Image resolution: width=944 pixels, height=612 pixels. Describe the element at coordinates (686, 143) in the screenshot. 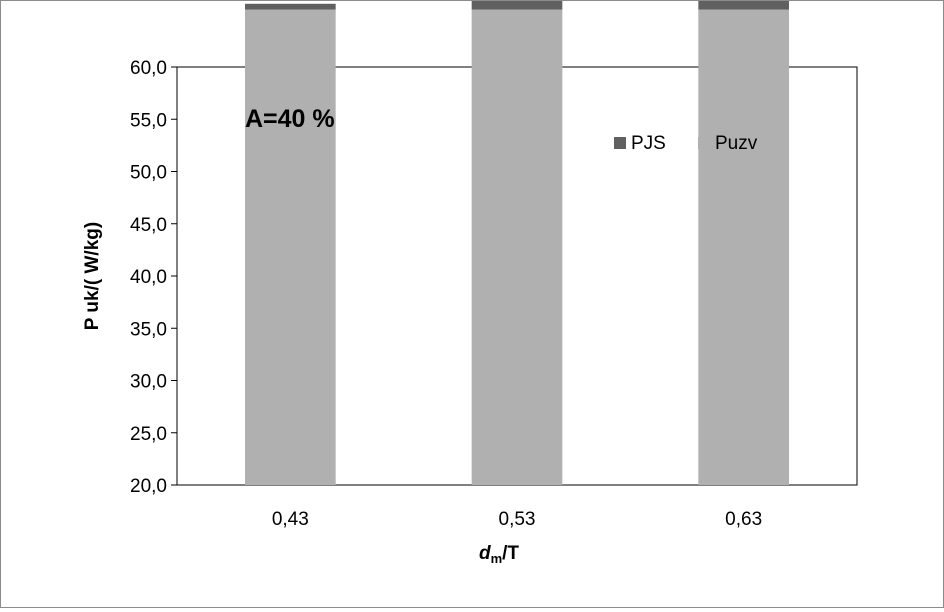

I see `legend: PJS Puzv` at that location.